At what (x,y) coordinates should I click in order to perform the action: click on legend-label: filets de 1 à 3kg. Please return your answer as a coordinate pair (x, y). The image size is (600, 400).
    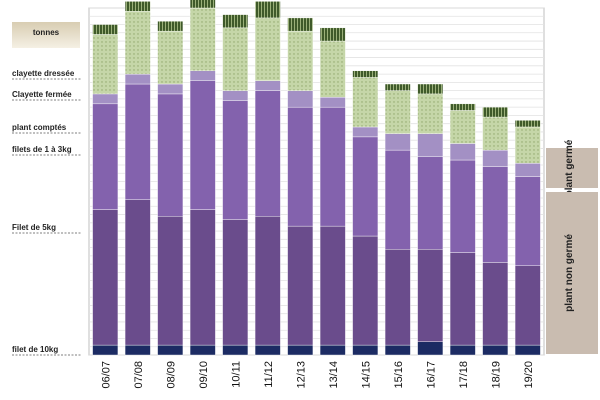
    Looking at the image, I should click on (42, 149).